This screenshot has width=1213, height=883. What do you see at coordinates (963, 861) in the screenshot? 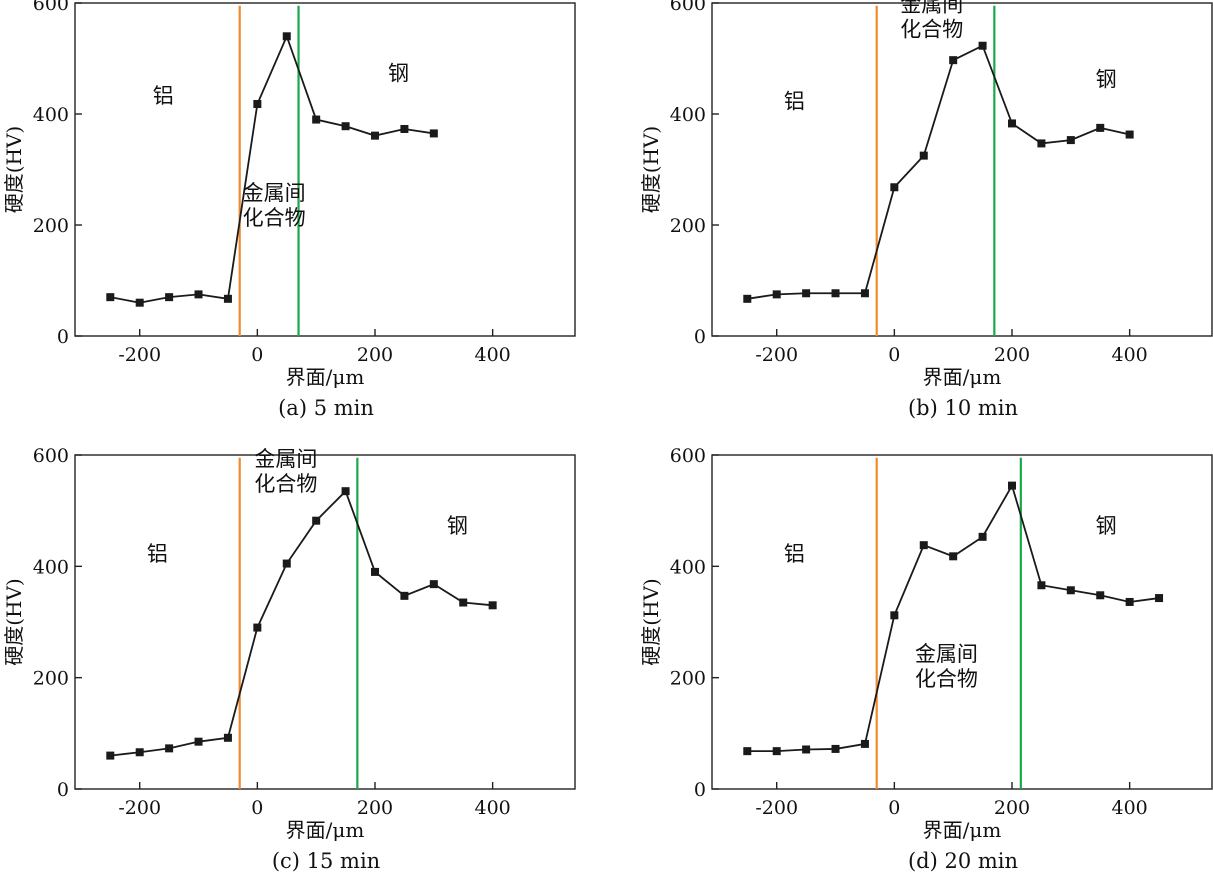
I see `panel-caption: (d) 20 min` at bounding box center [963, 861].